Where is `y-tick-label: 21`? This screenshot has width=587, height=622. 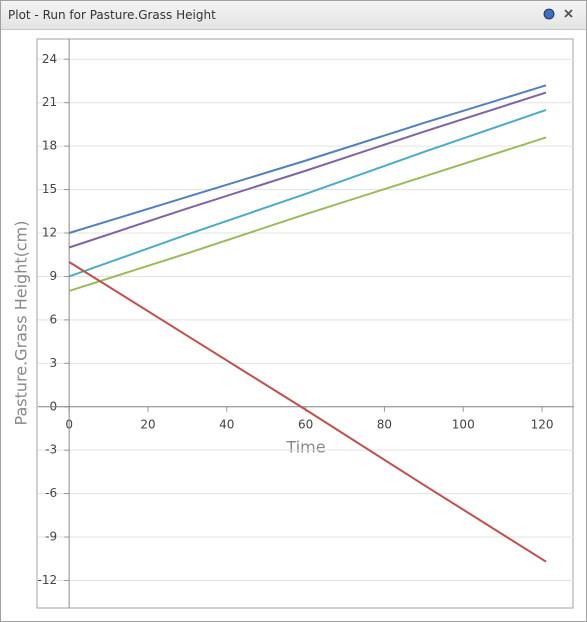 y-tick-label: 21 is located at coordinates (49, 102).